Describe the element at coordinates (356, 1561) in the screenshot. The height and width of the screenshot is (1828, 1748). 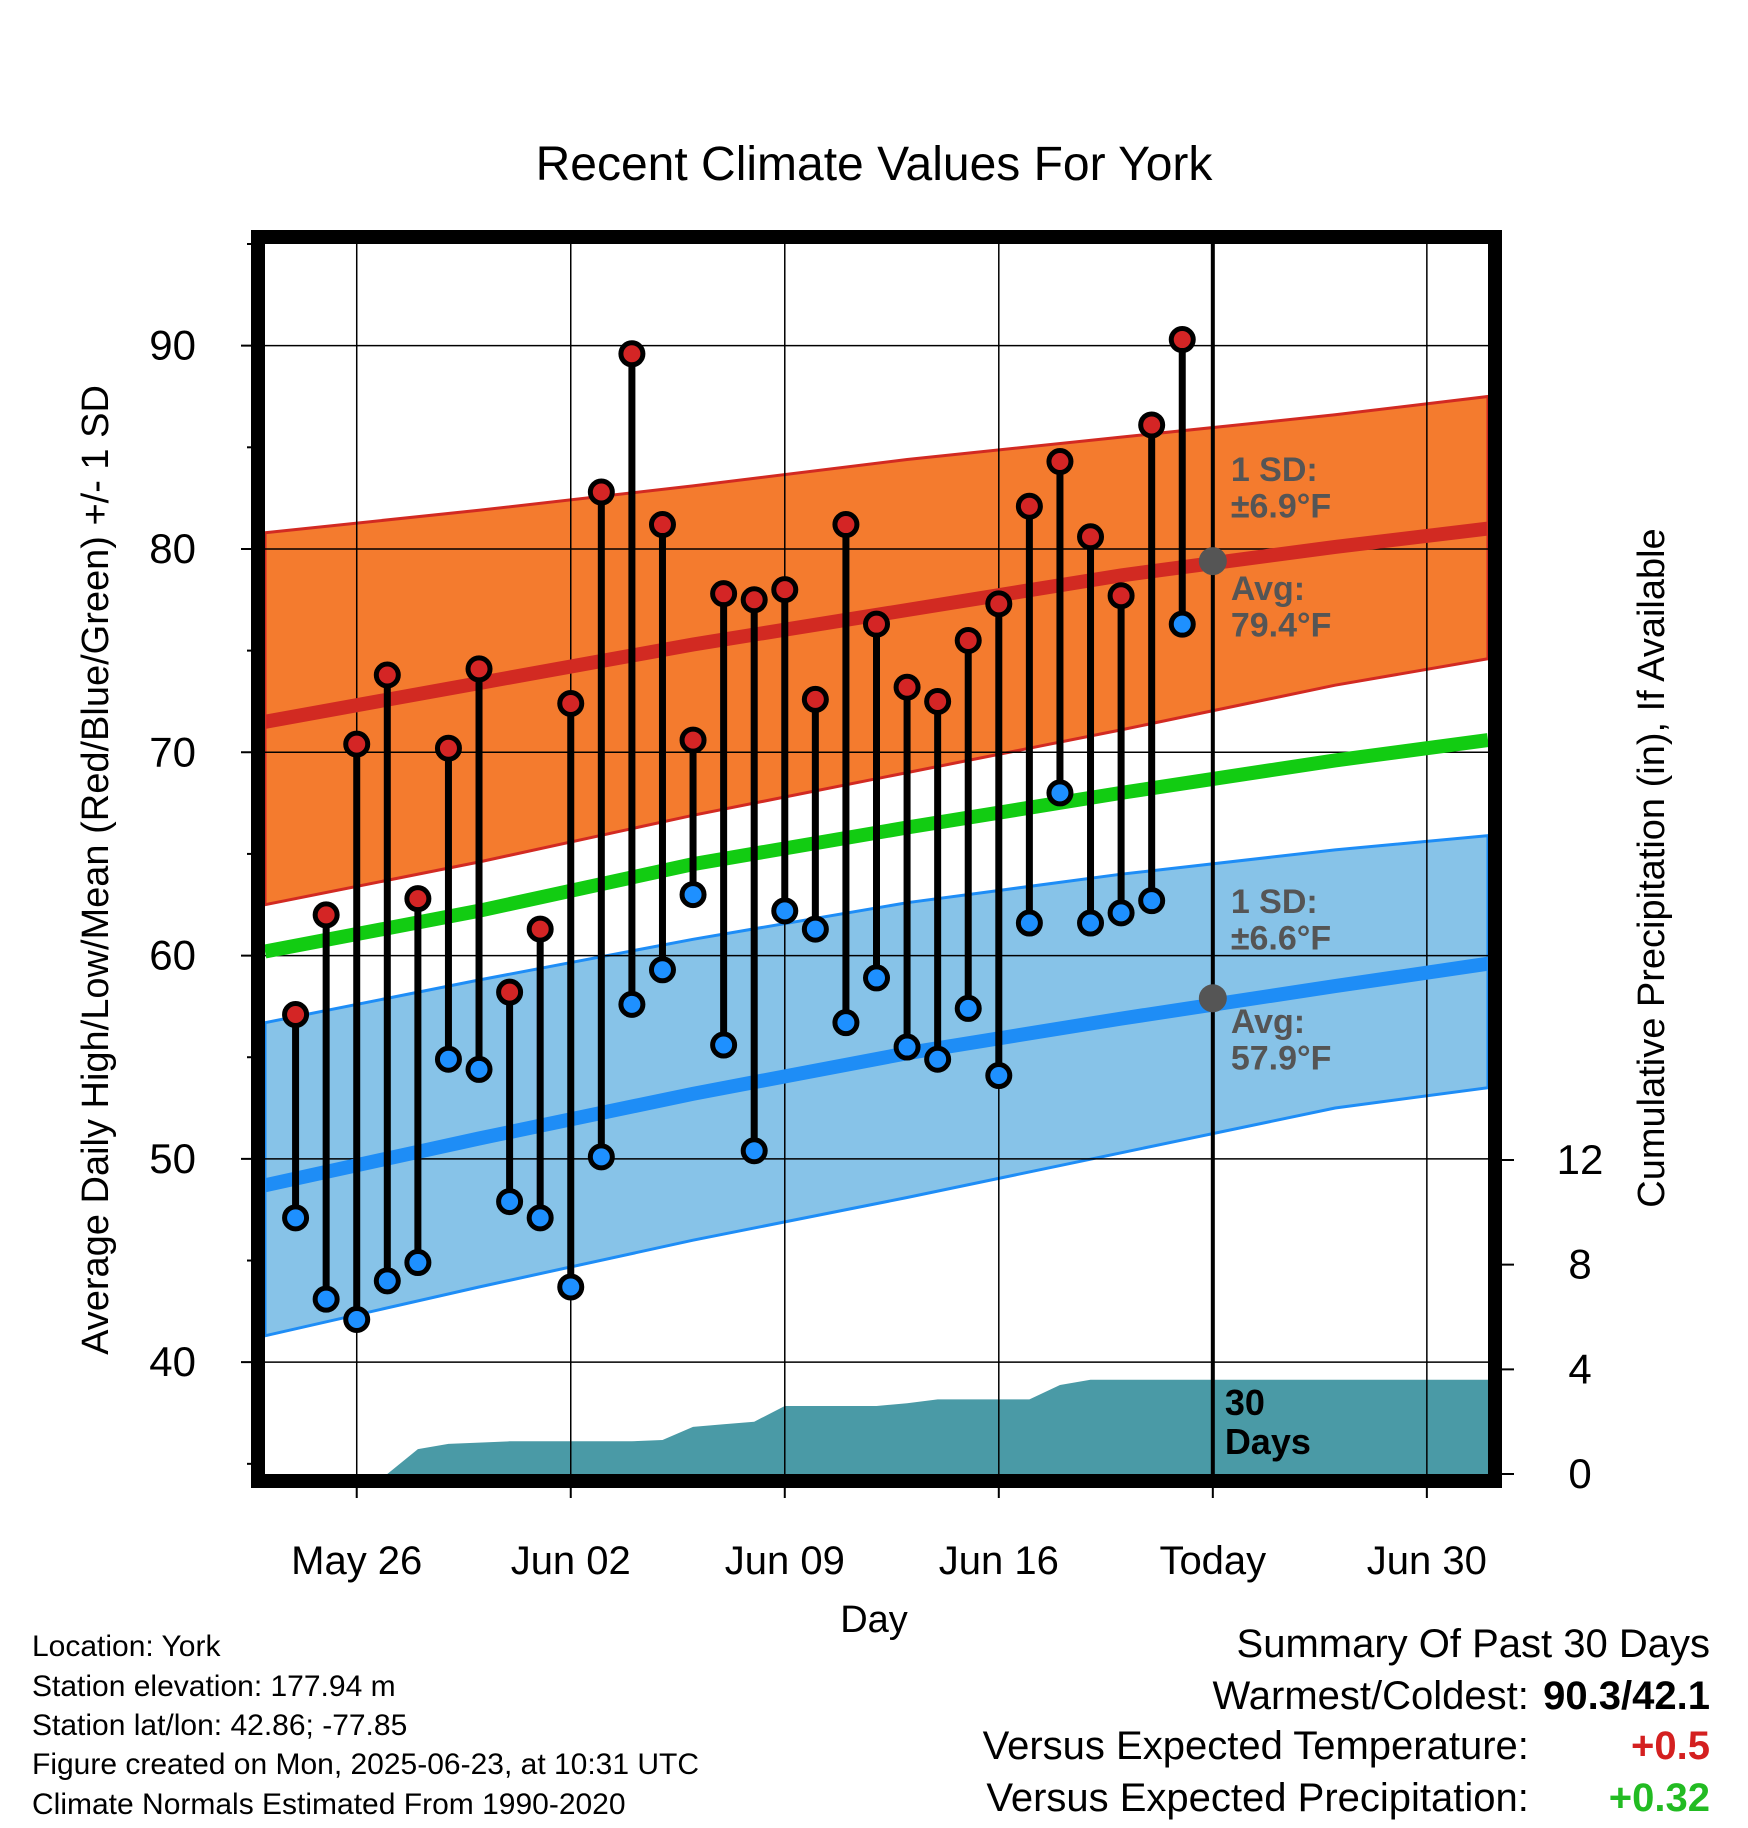
I see `x-tick-label: May 26` at that location.